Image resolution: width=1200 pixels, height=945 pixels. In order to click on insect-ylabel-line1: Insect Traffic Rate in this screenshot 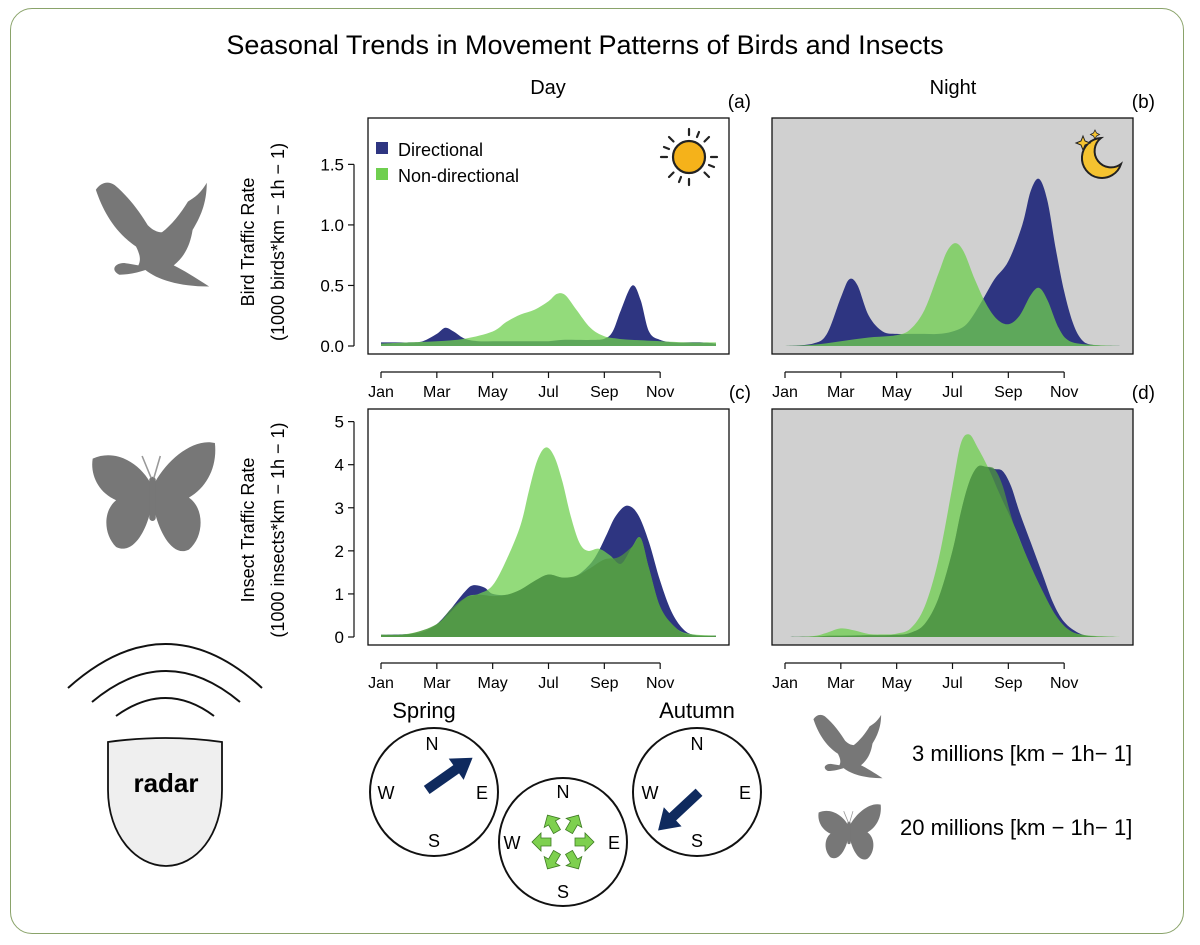, I will do `click(248, 530)`.